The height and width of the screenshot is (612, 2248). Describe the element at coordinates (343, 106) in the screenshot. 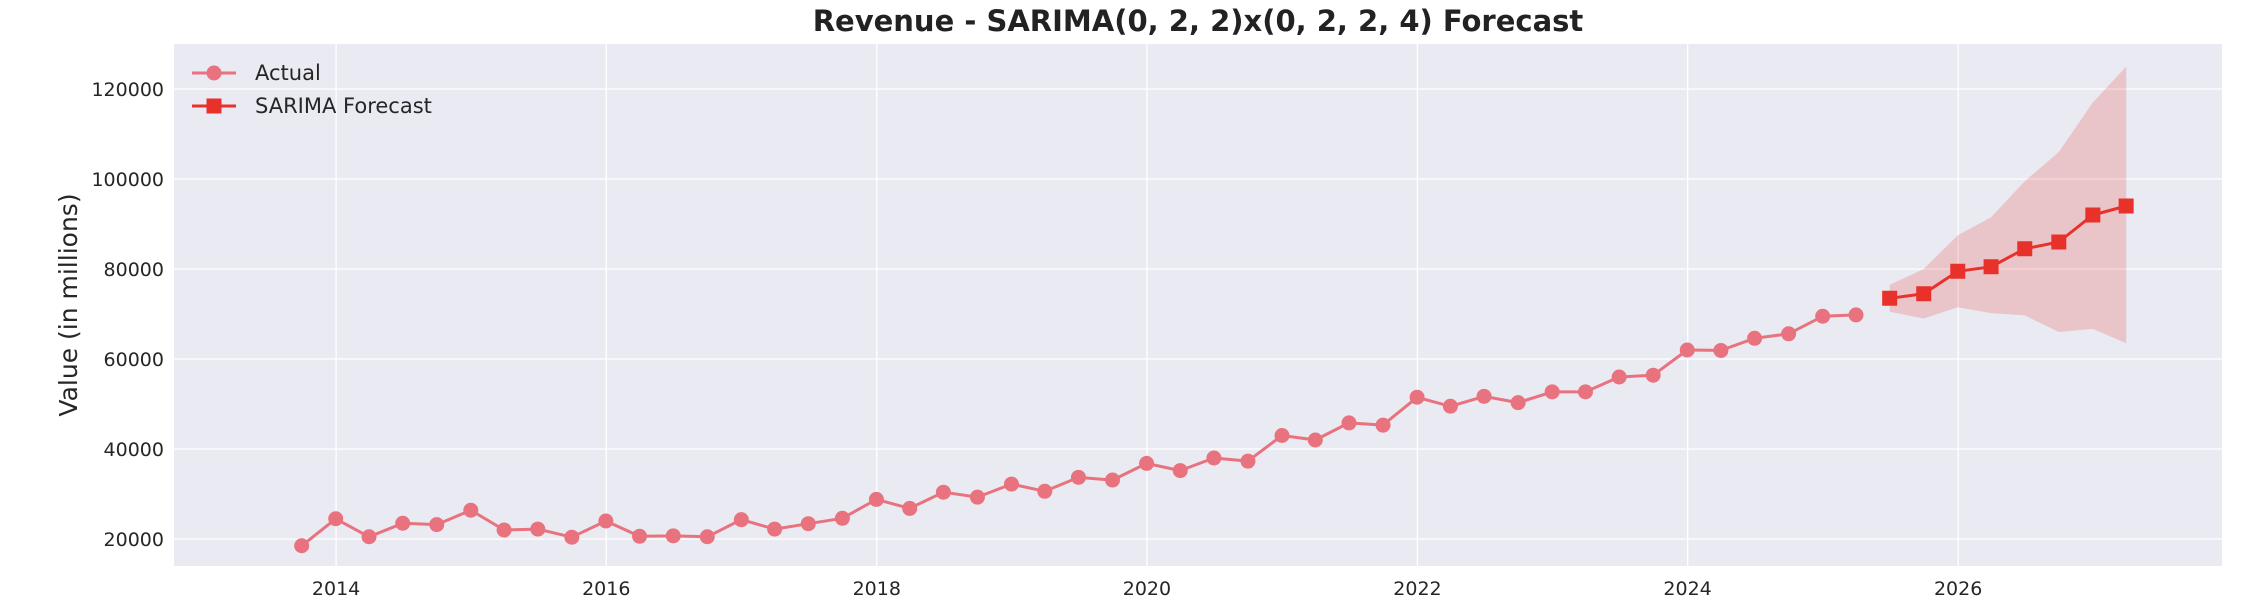

I see `legend-label: SARIMA Forecast` at that location.